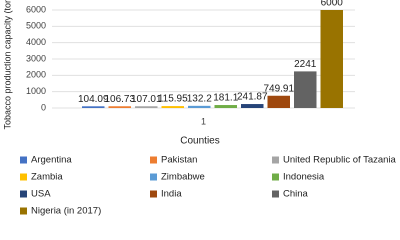 The width and height of the screenshot is (400, 240). I want to click on legend-label: Indonesia, so click(304, 177).